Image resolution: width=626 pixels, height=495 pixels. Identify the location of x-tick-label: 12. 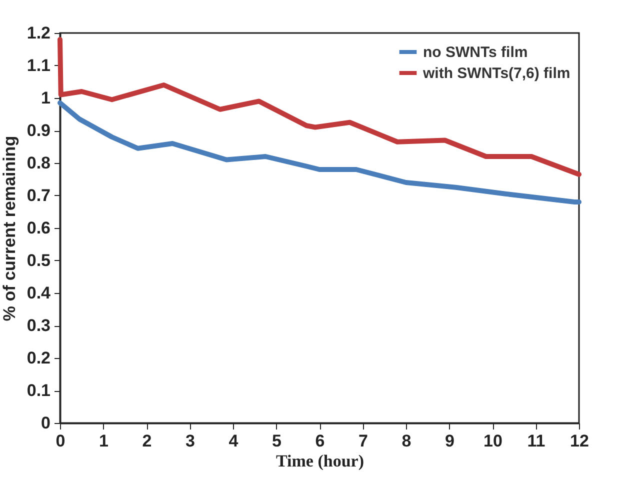
(579, 441).